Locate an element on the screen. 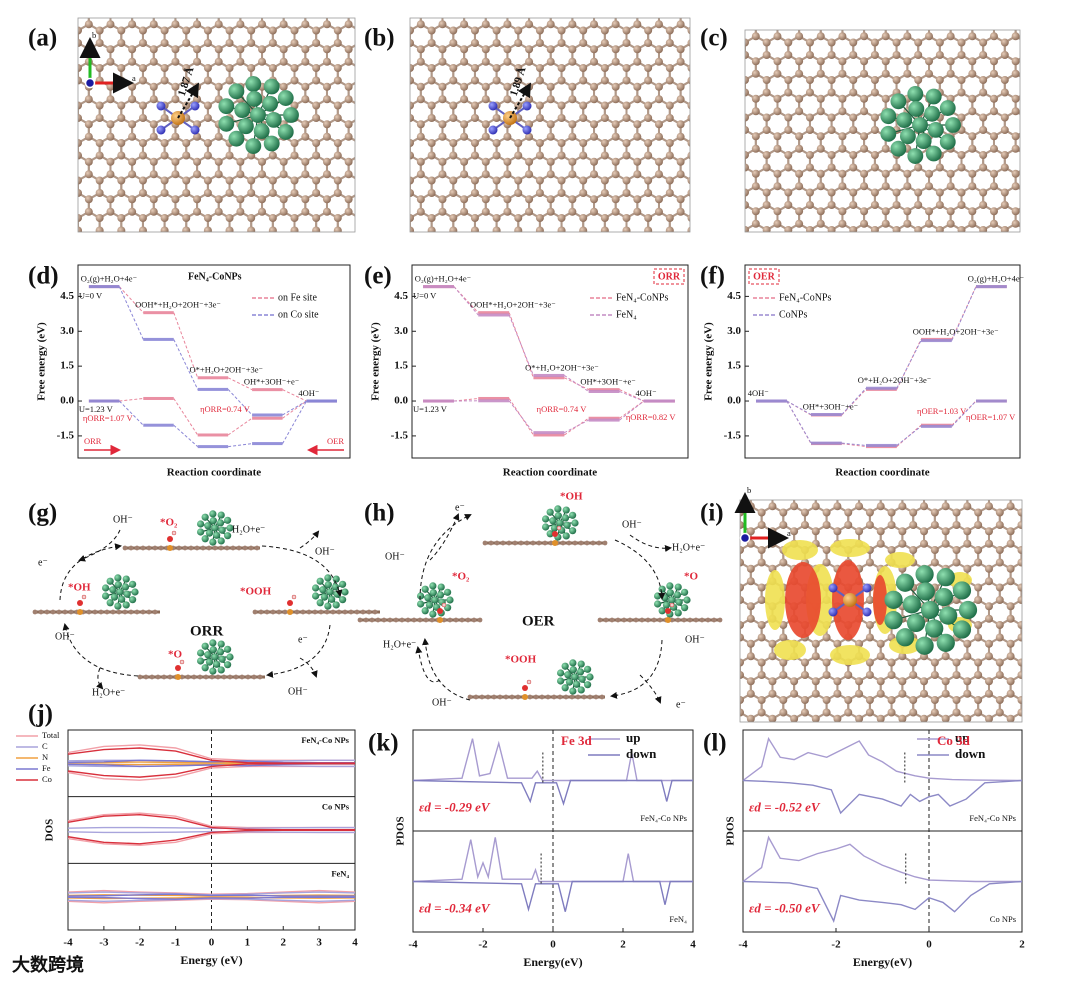  d-band-label: εd = -0.34 eV is located at coordinates (455, 907).